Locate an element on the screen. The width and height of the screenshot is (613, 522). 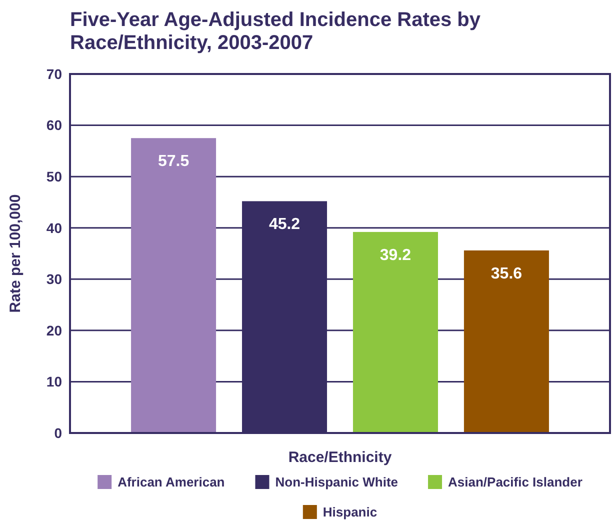
legend-label: African American is located at coordinates (171, 482).